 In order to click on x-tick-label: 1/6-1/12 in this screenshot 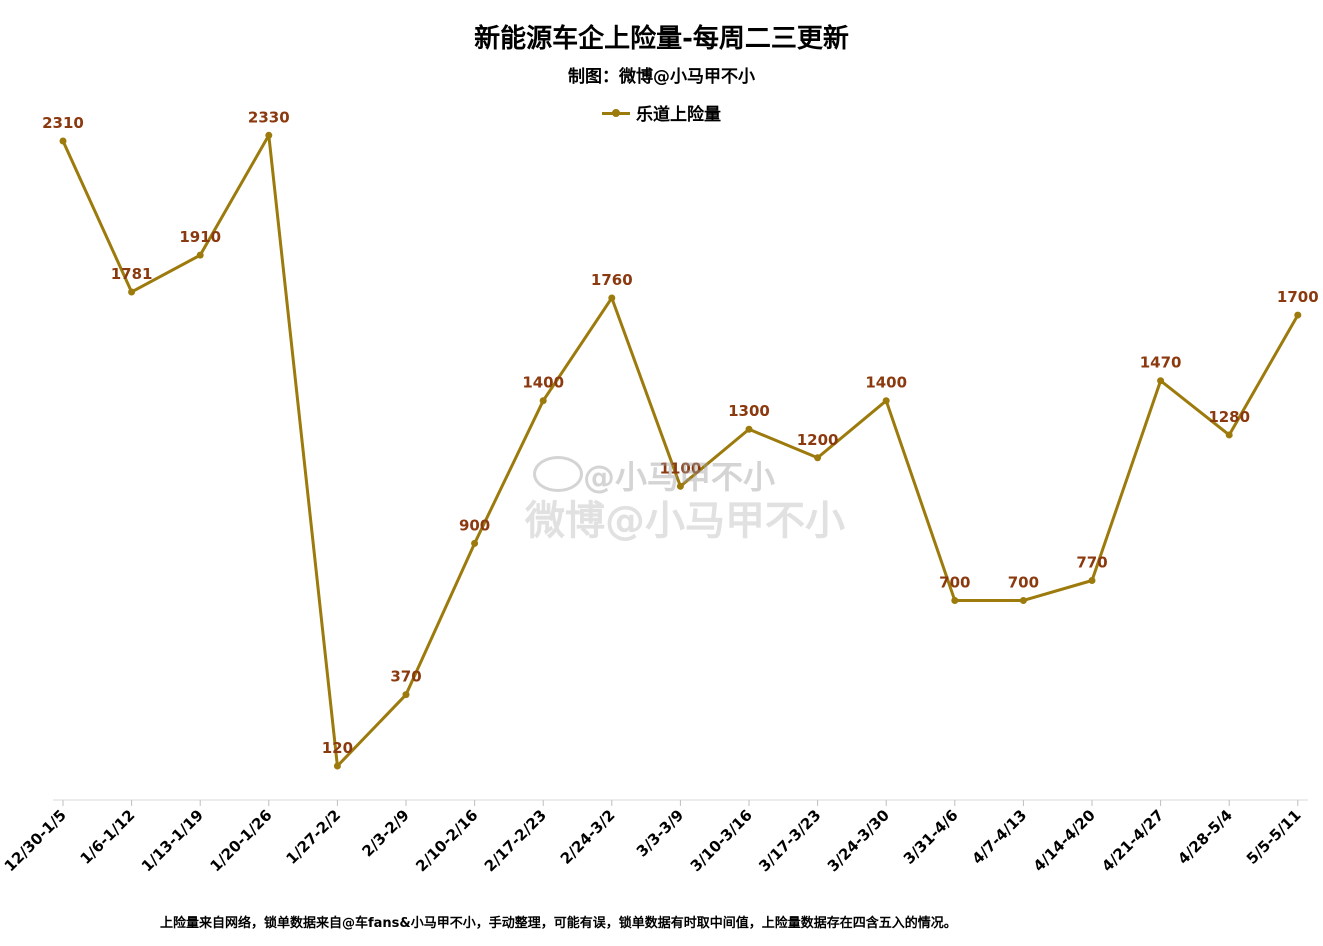, I will do `click(108, 837)`.